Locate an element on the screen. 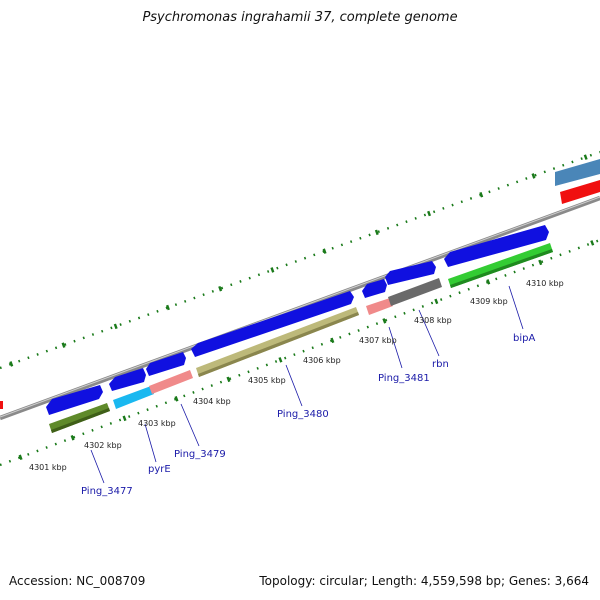 This screenshot has width=600, height=600. kbp-label: 4303 kbp is located at coordinates (157, 423).